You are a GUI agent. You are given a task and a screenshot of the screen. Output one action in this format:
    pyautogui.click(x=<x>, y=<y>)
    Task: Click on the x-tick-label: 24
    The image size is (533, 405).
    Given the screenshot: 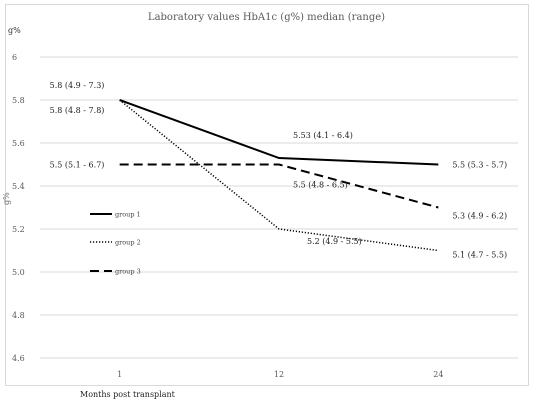 What is the action you would take?
    pyautogui.click(x=438, y=374)
    